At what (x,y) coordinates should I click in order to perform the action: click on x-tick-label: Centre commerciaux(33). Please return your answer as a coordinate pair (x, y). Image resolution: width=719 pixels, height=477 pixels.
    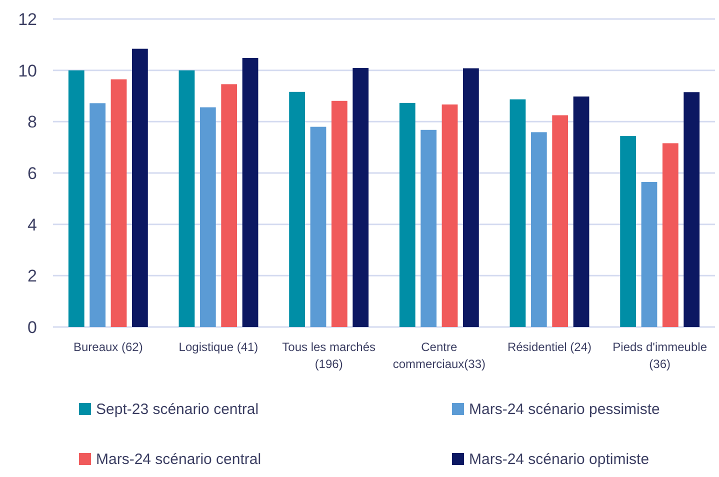
    Looking at the image, I should click on (439, 355).